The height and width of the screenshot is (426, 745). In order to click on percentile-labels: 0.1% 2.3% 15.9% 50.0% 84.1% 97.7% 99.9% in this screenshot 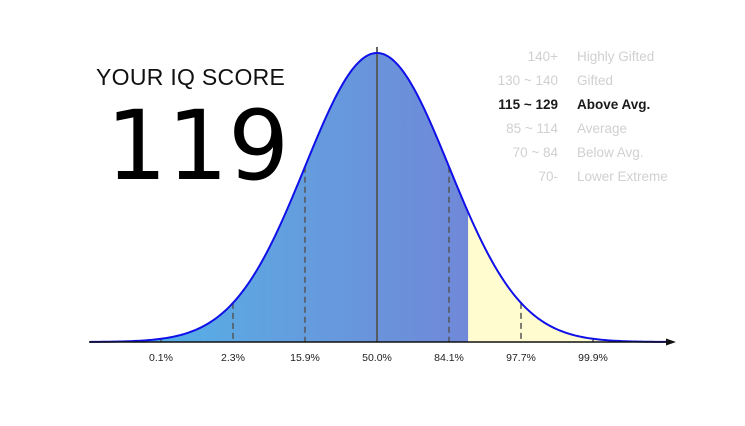, I will do `click(378, 358)`.